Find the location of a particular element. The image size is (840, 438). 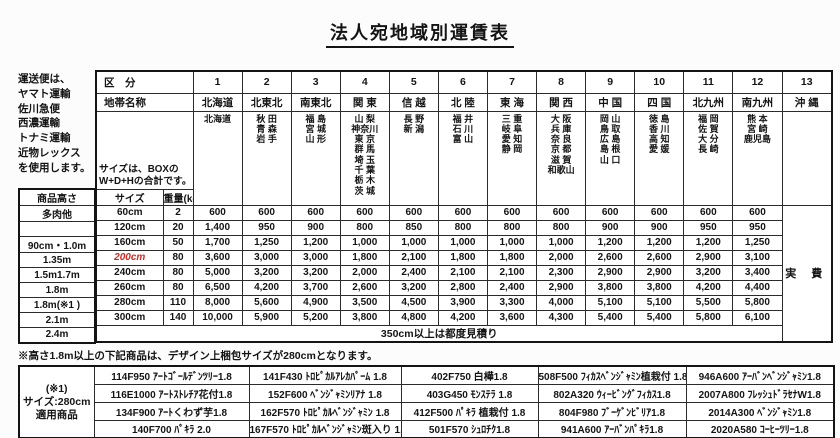

zone-number: 10 is located at coordinates (659, 82).